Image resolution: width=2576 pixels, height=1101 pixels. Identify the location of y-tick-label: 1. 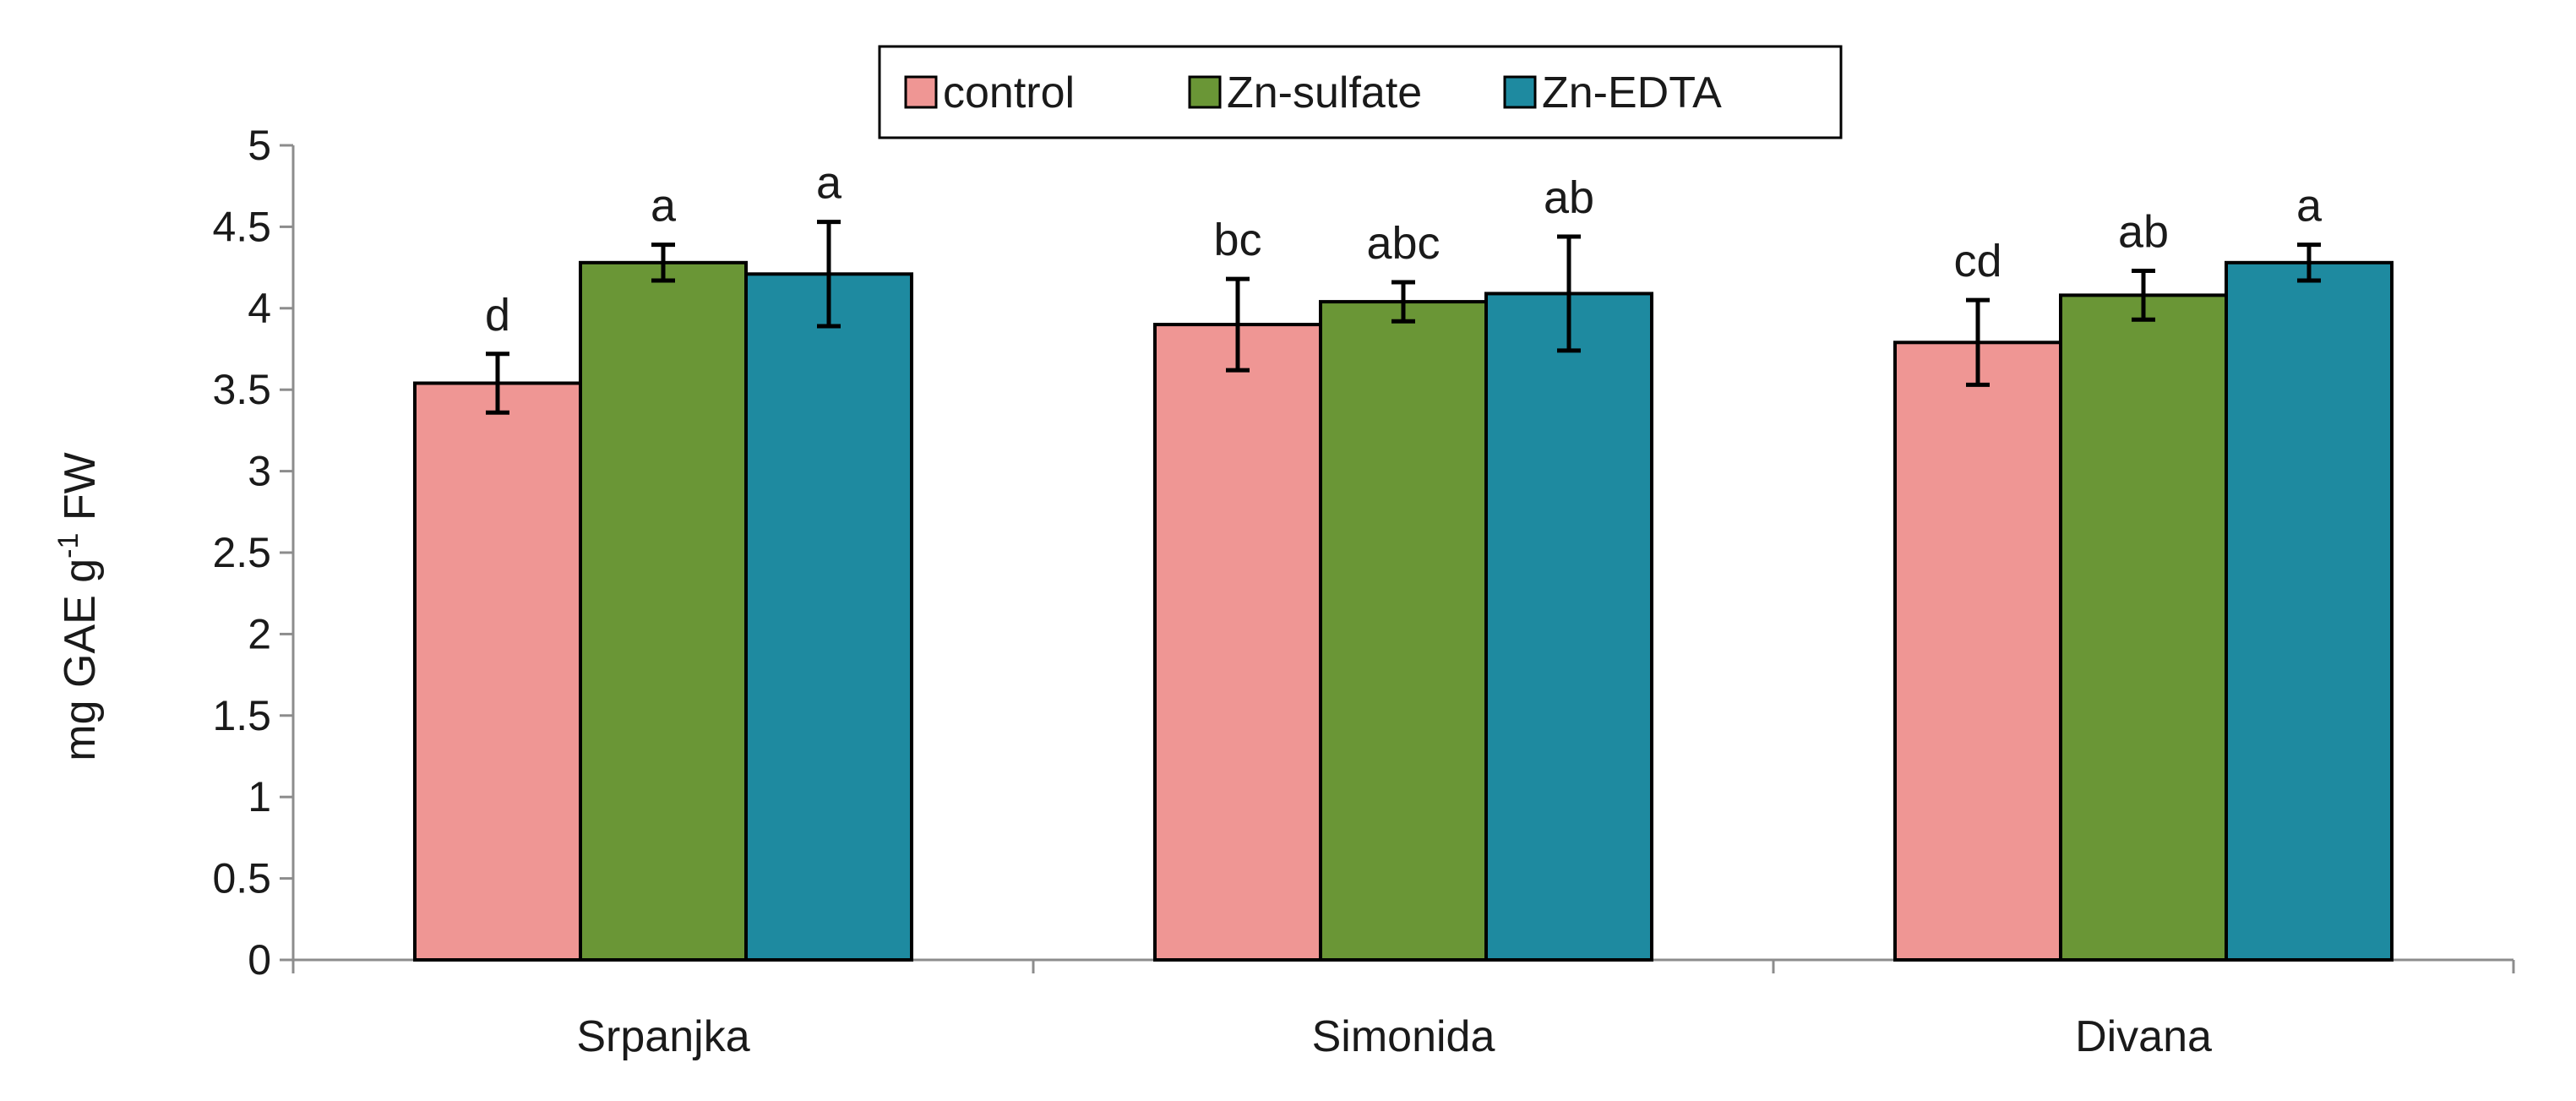
(259, 796).